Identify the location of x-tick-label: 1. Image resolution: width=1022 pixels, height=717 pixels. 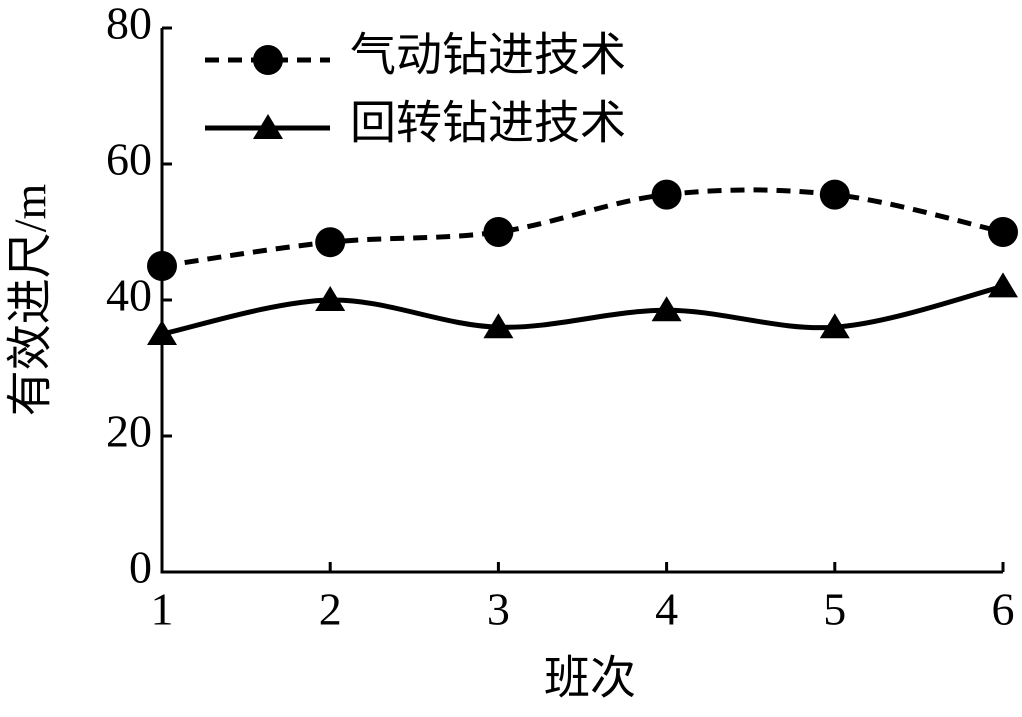
(162, 609).